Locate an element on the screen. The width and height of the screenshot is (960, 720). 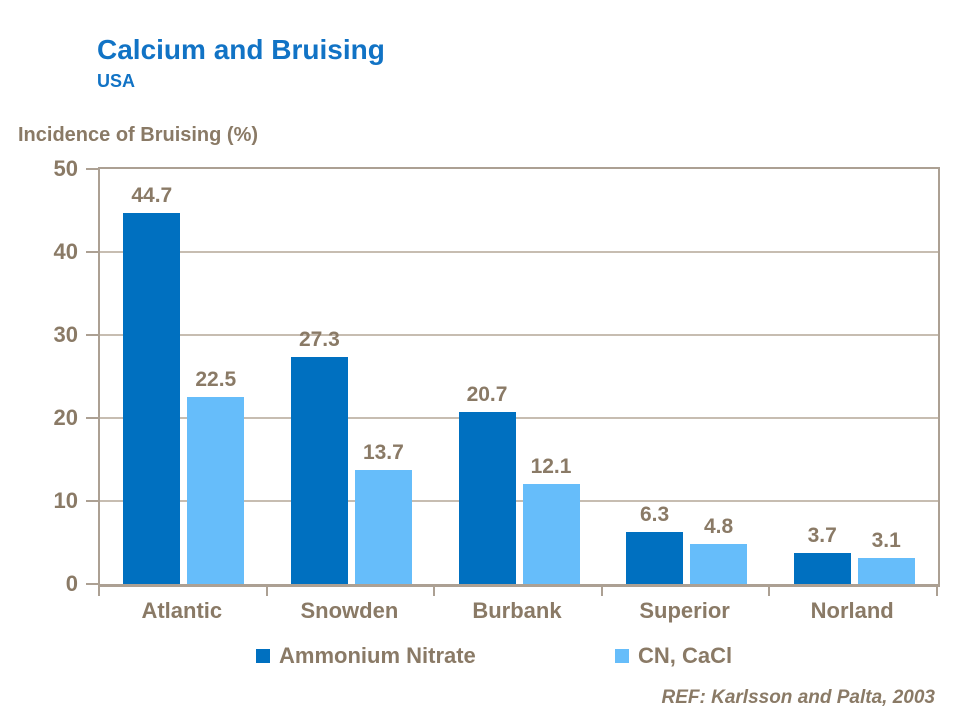
y-tick-label: 30 is located at coordinates (65, 334).